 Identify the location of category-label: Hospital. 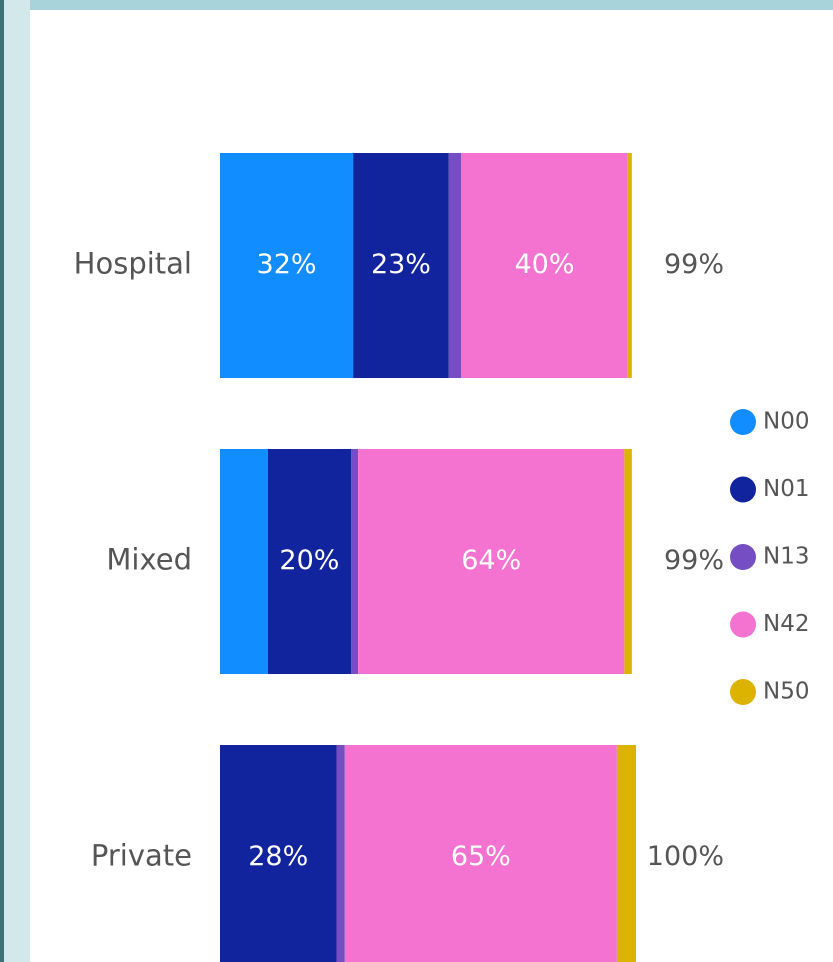
(133, 264).